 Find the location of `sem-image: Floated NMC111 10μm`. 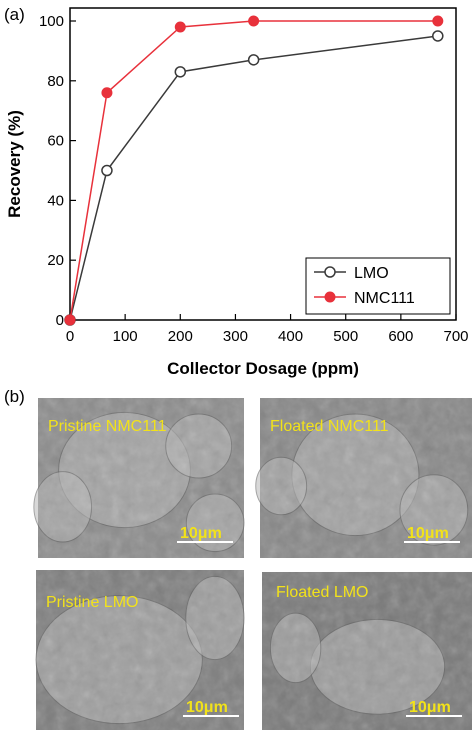

sem-image: Floated NMC111 10μm is located at coordinates (363, 478).